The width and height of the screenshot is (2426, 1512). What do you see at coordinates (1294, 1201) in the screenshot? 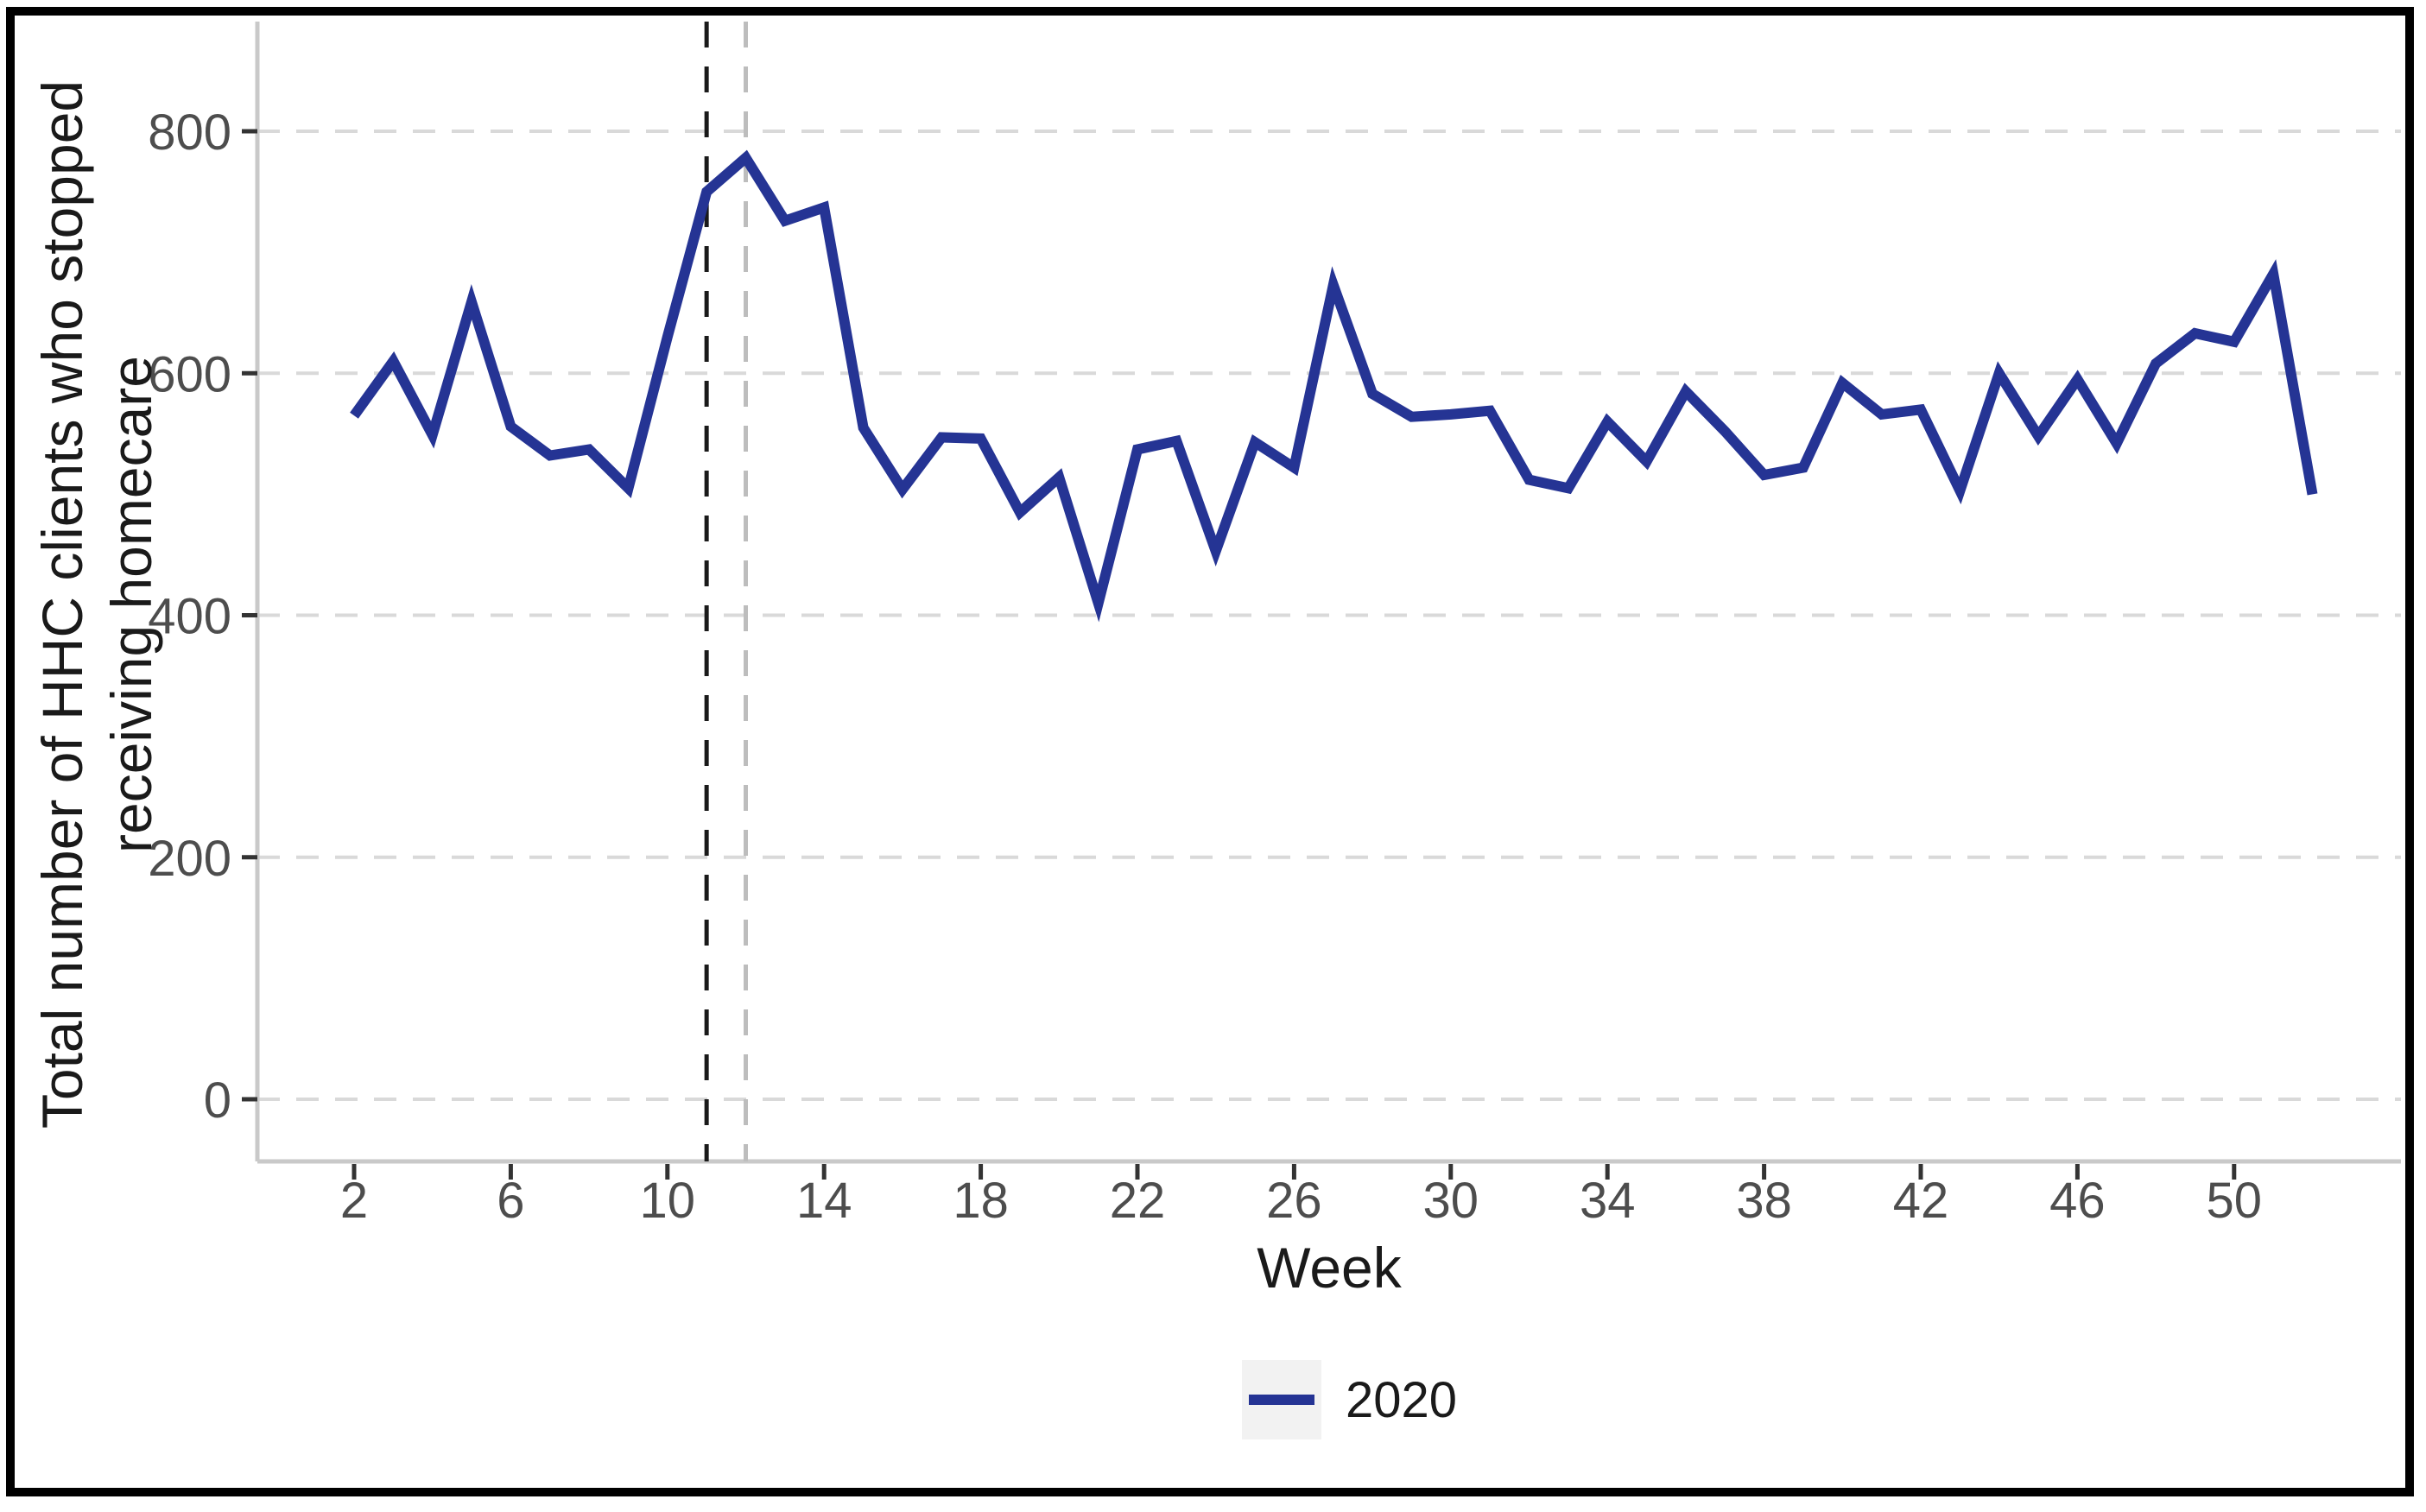
I see `x-tick-label-26: 26` at bounding box center [1294, 1201].